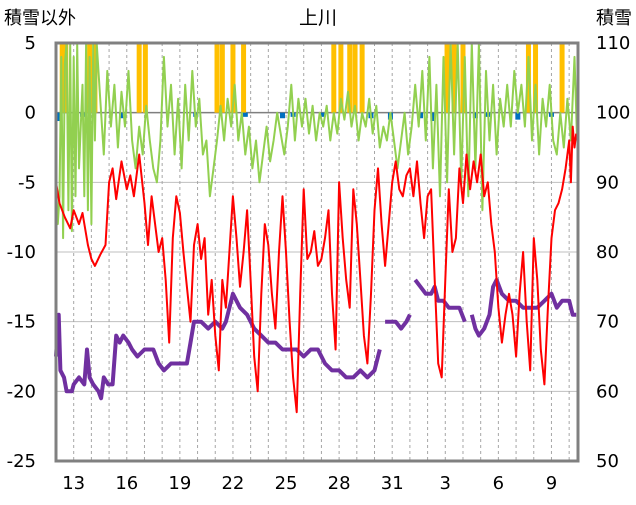 The image size is (636, 505). What do you see at coordinates (318, 18) in the screenshot?
I see `chart-title: 上川` at bounding box center [318, 18].